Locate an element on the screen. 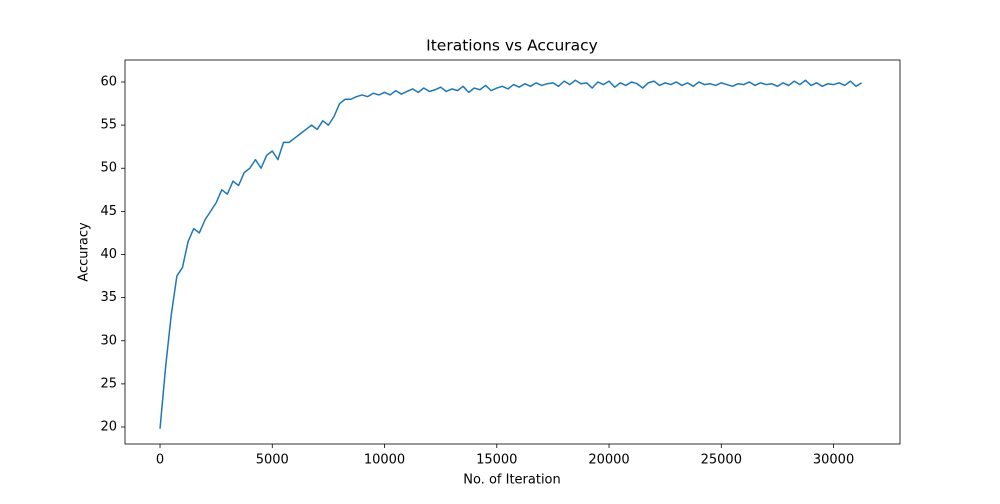  x-tick-label: 15000 is located at coordinates (496, 460).